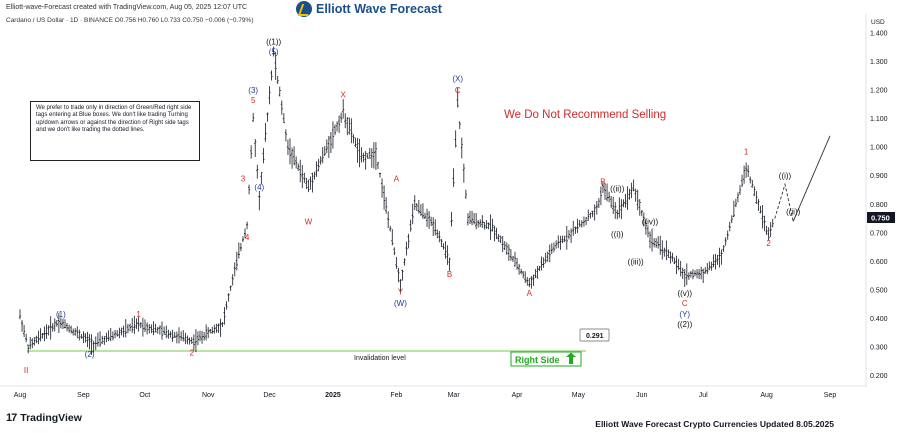 The width and height of the screenshot is (900, 433). I want to click on wave-label: X, so click(344, 94).